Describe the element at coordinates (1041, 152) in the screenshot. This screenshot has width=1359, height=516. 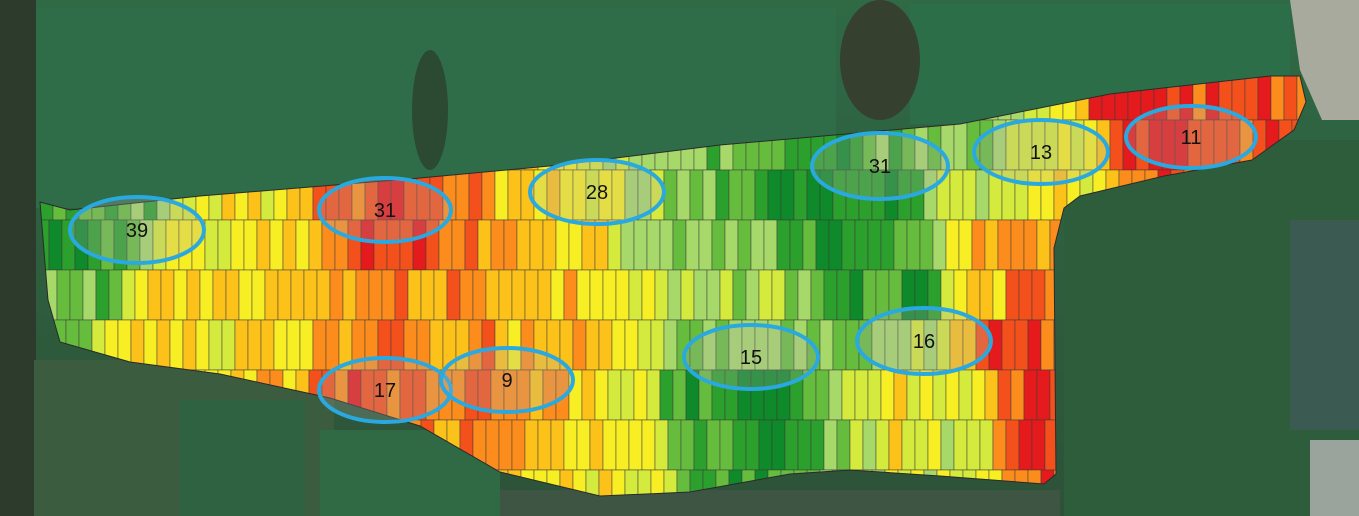
I see `zone-marker: 13` at that location.